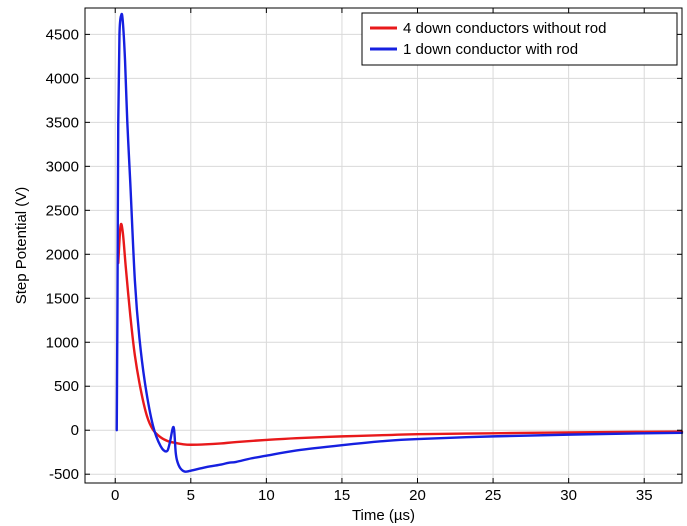  What do you see at coordinates (342, 495) in the screenshot?
I see `x-tick-label-15: 15` at bounding box center [342, 495].